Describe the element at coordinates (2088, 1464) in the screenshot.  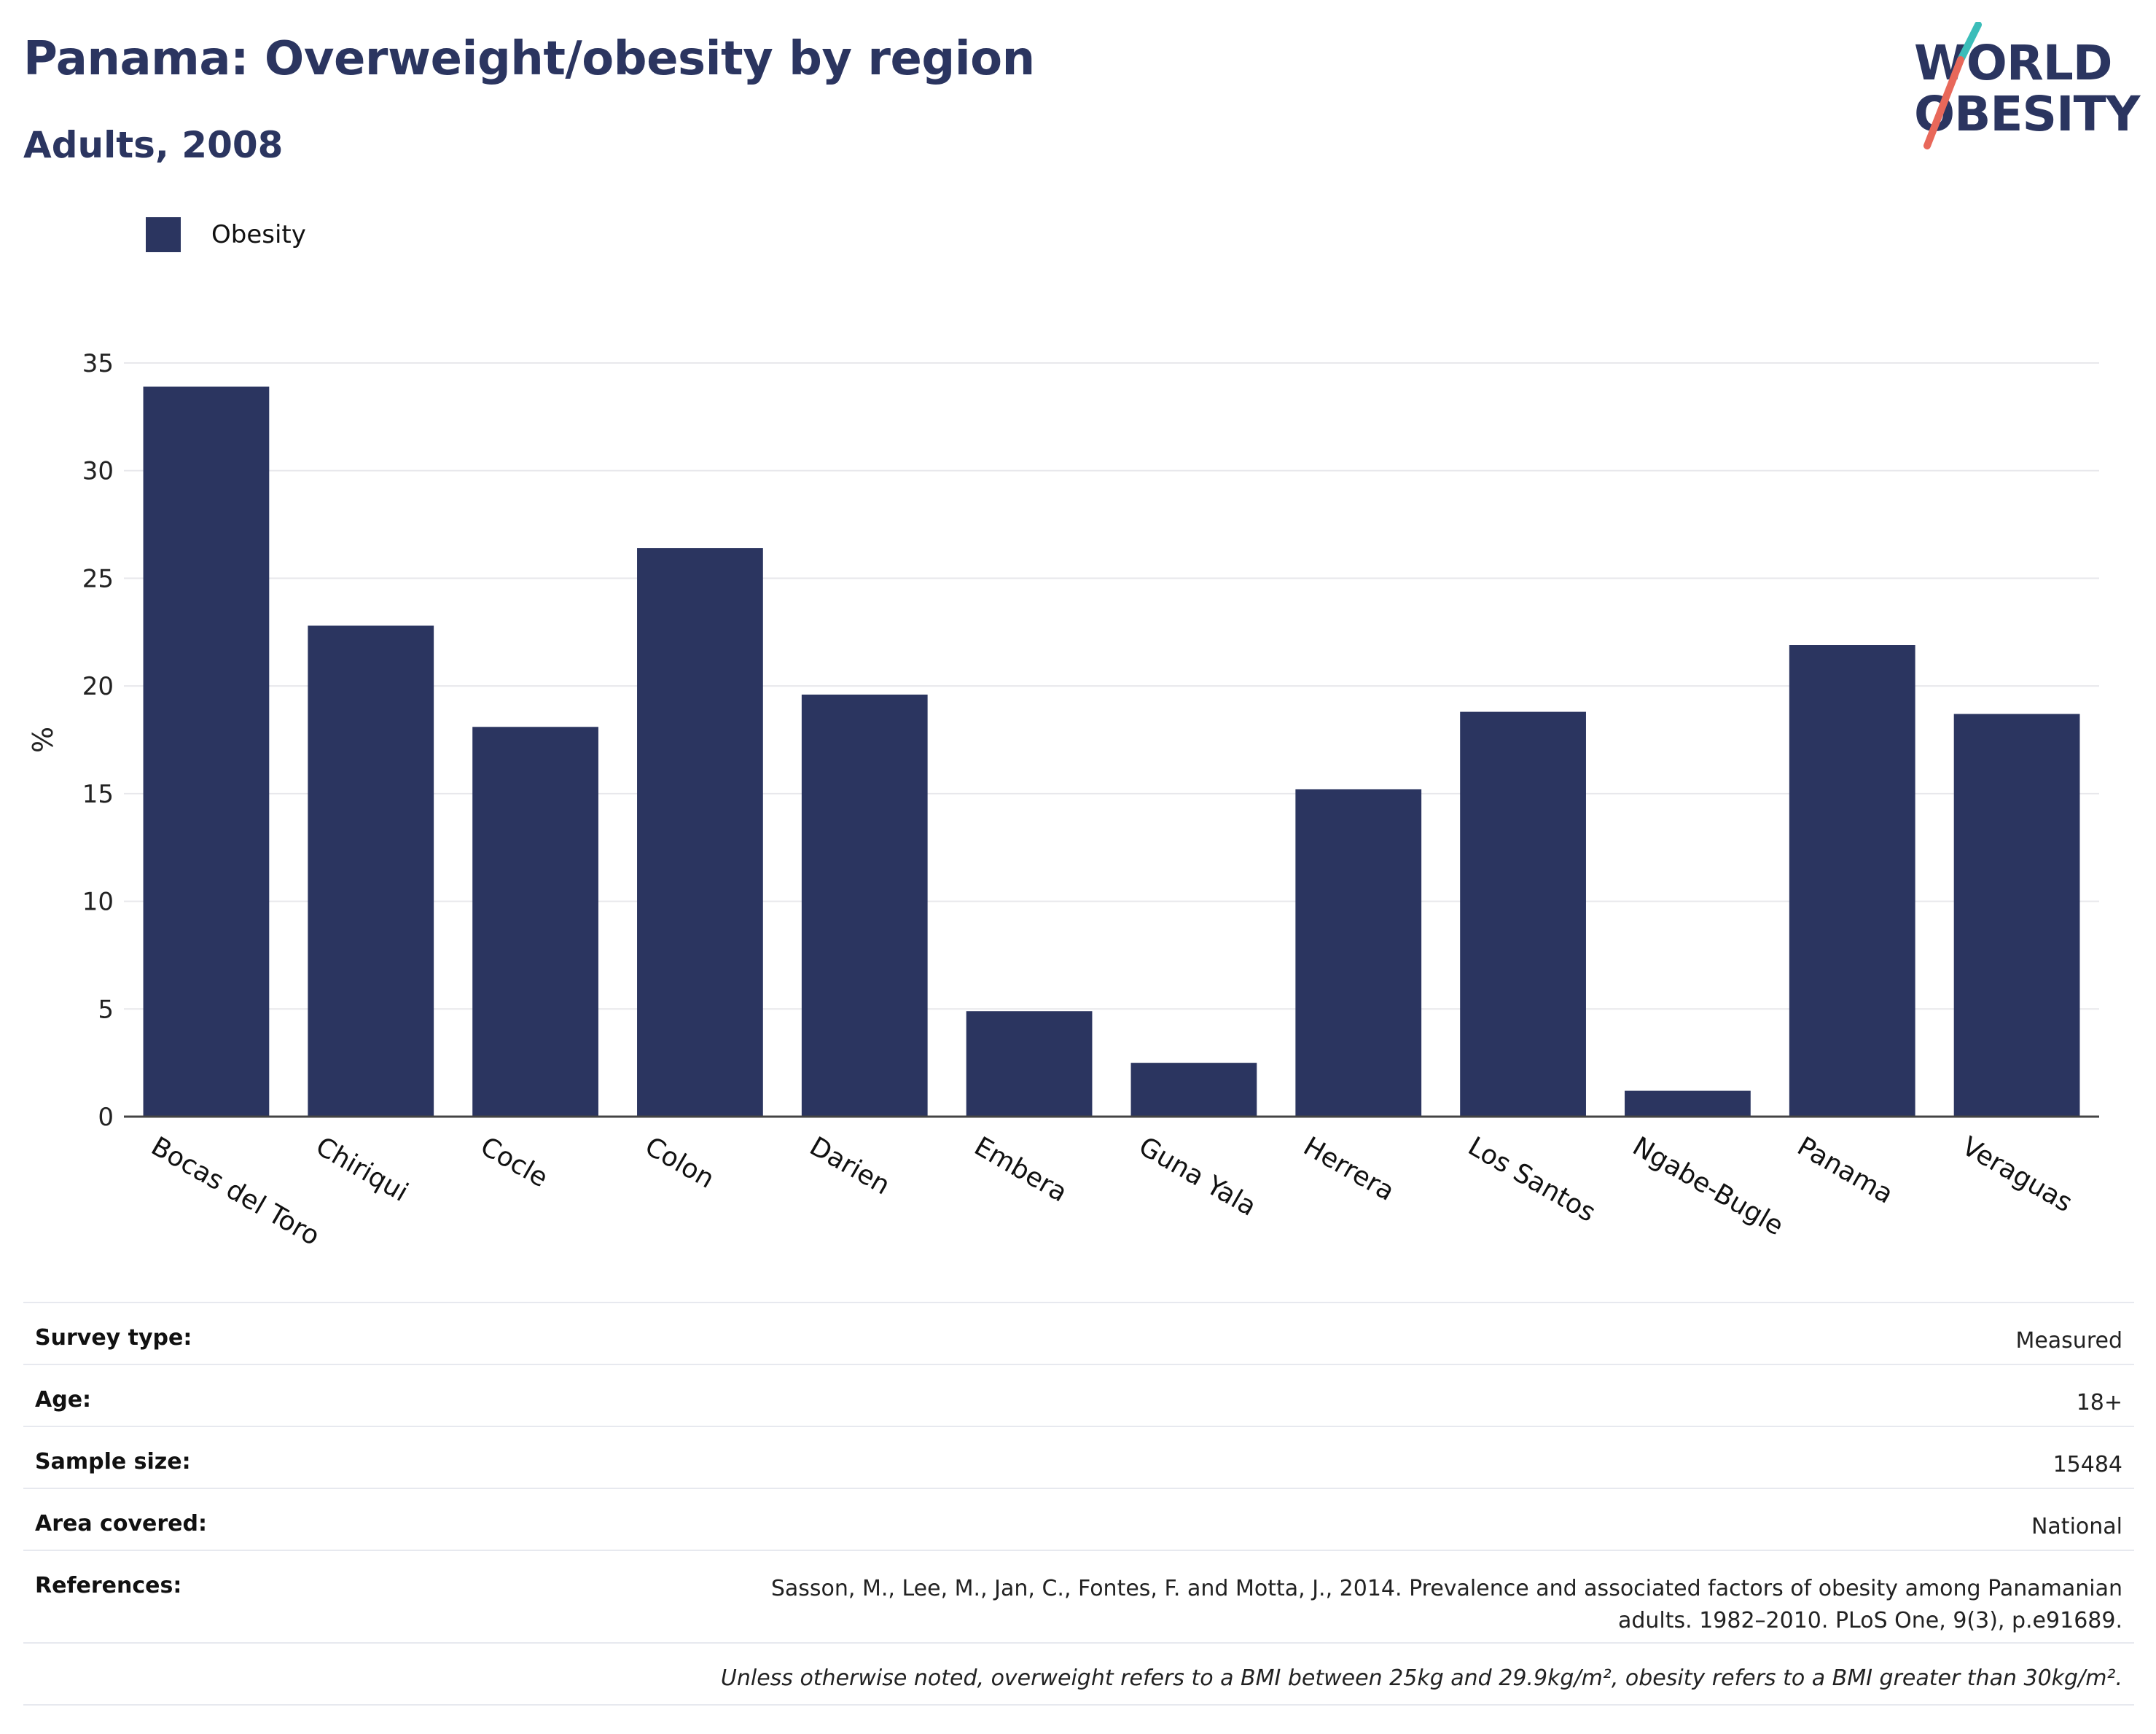
I see `info-value: 15484` at that location.